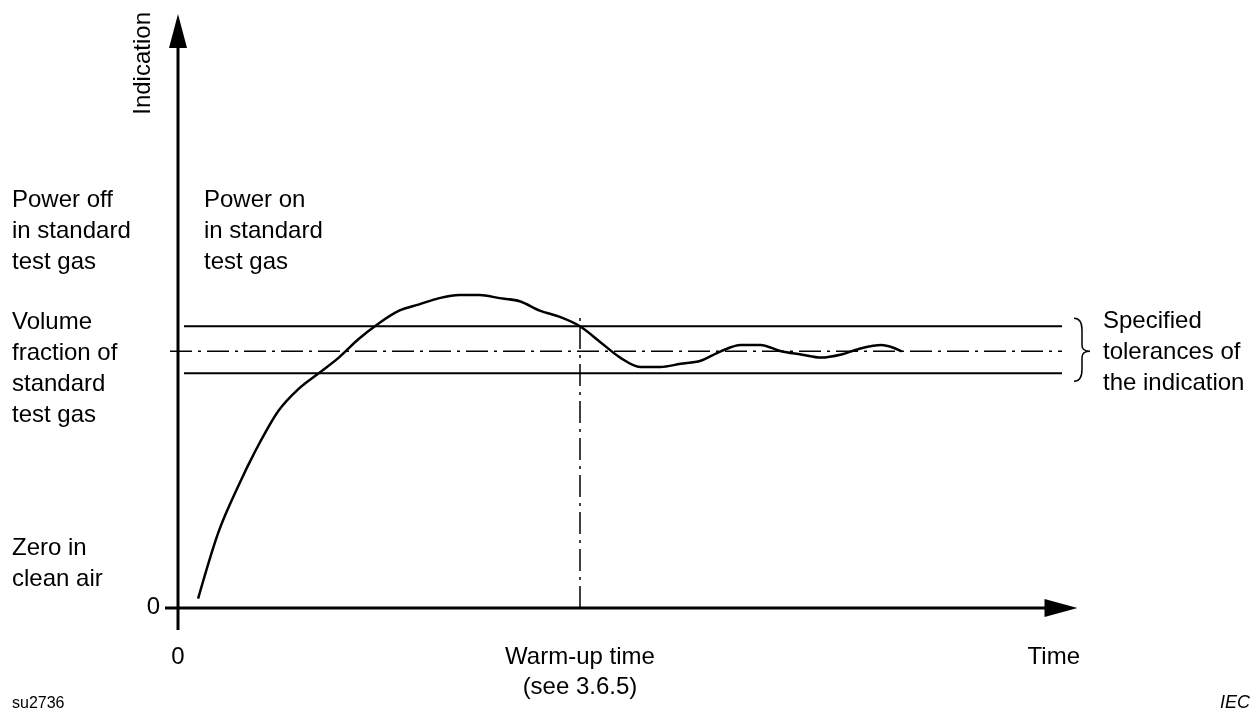  What do you see at coordinates (71, 229) in the screenshot?
I see `text: Power off in standard test gas` at bounding box center [71, 229].